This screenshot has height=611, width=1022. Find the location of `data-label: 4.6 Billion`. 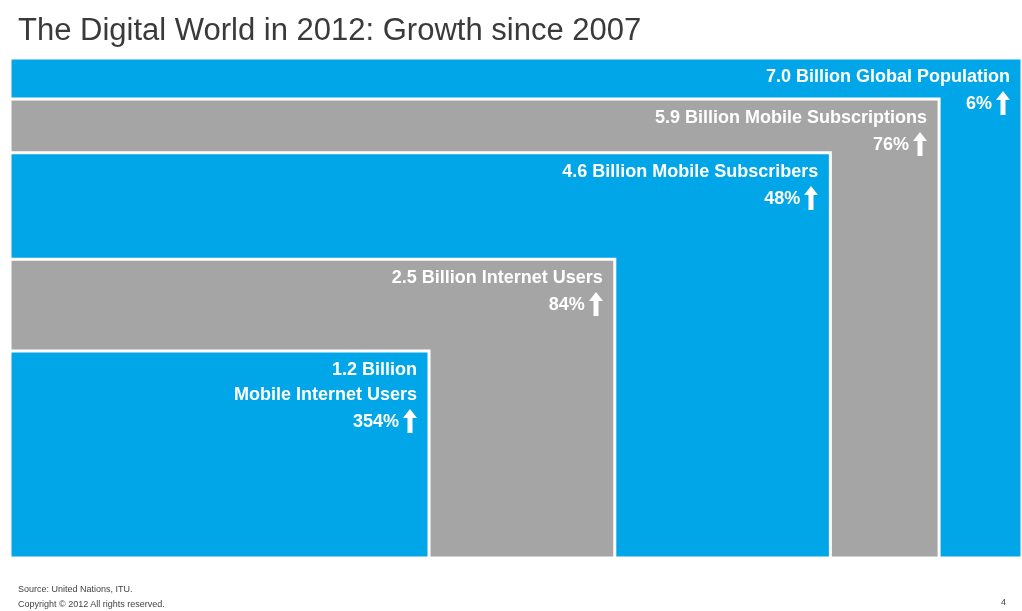

data-label: 4.6 Billion is located at coordinates (605, 170).